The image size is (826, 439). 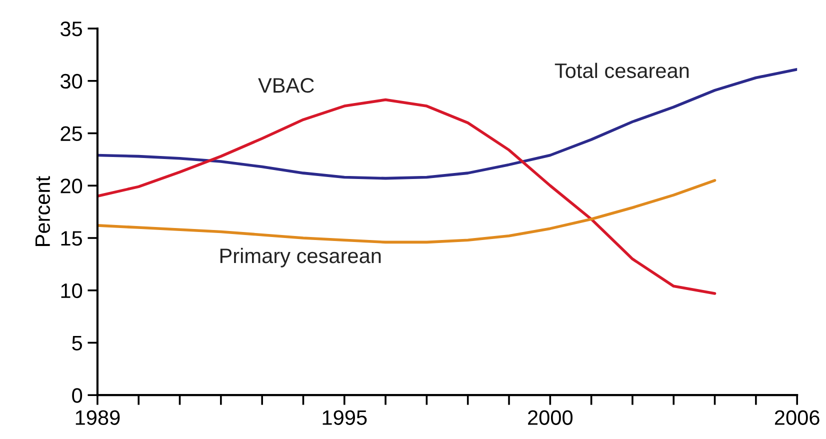 I want to click on x-tick-label: 1995, so click(x=344, y=417).